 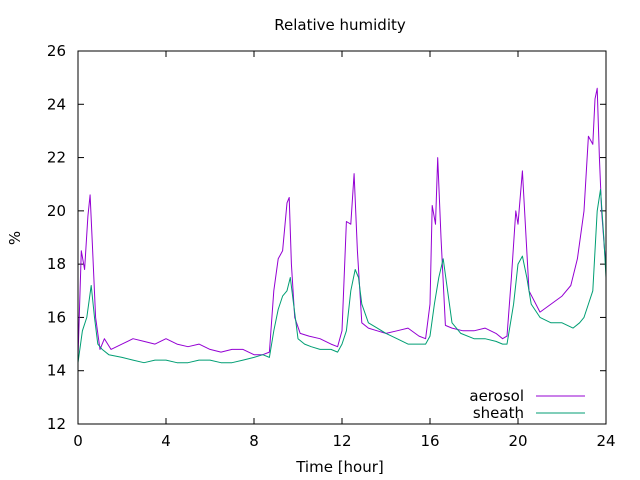 What do you see at coordinates (605, 441) in the screenshot?
I see `x-tick-label: 24` at bounding box center [605, 441].